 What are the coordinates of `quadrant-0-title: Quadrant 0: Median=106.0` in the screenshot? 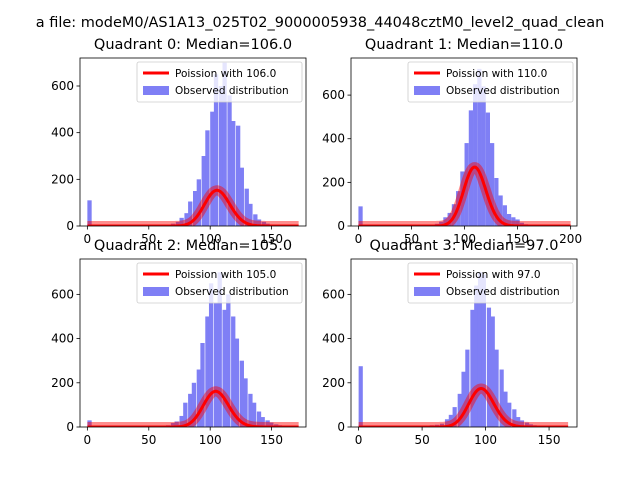 It's located at (193, 45).